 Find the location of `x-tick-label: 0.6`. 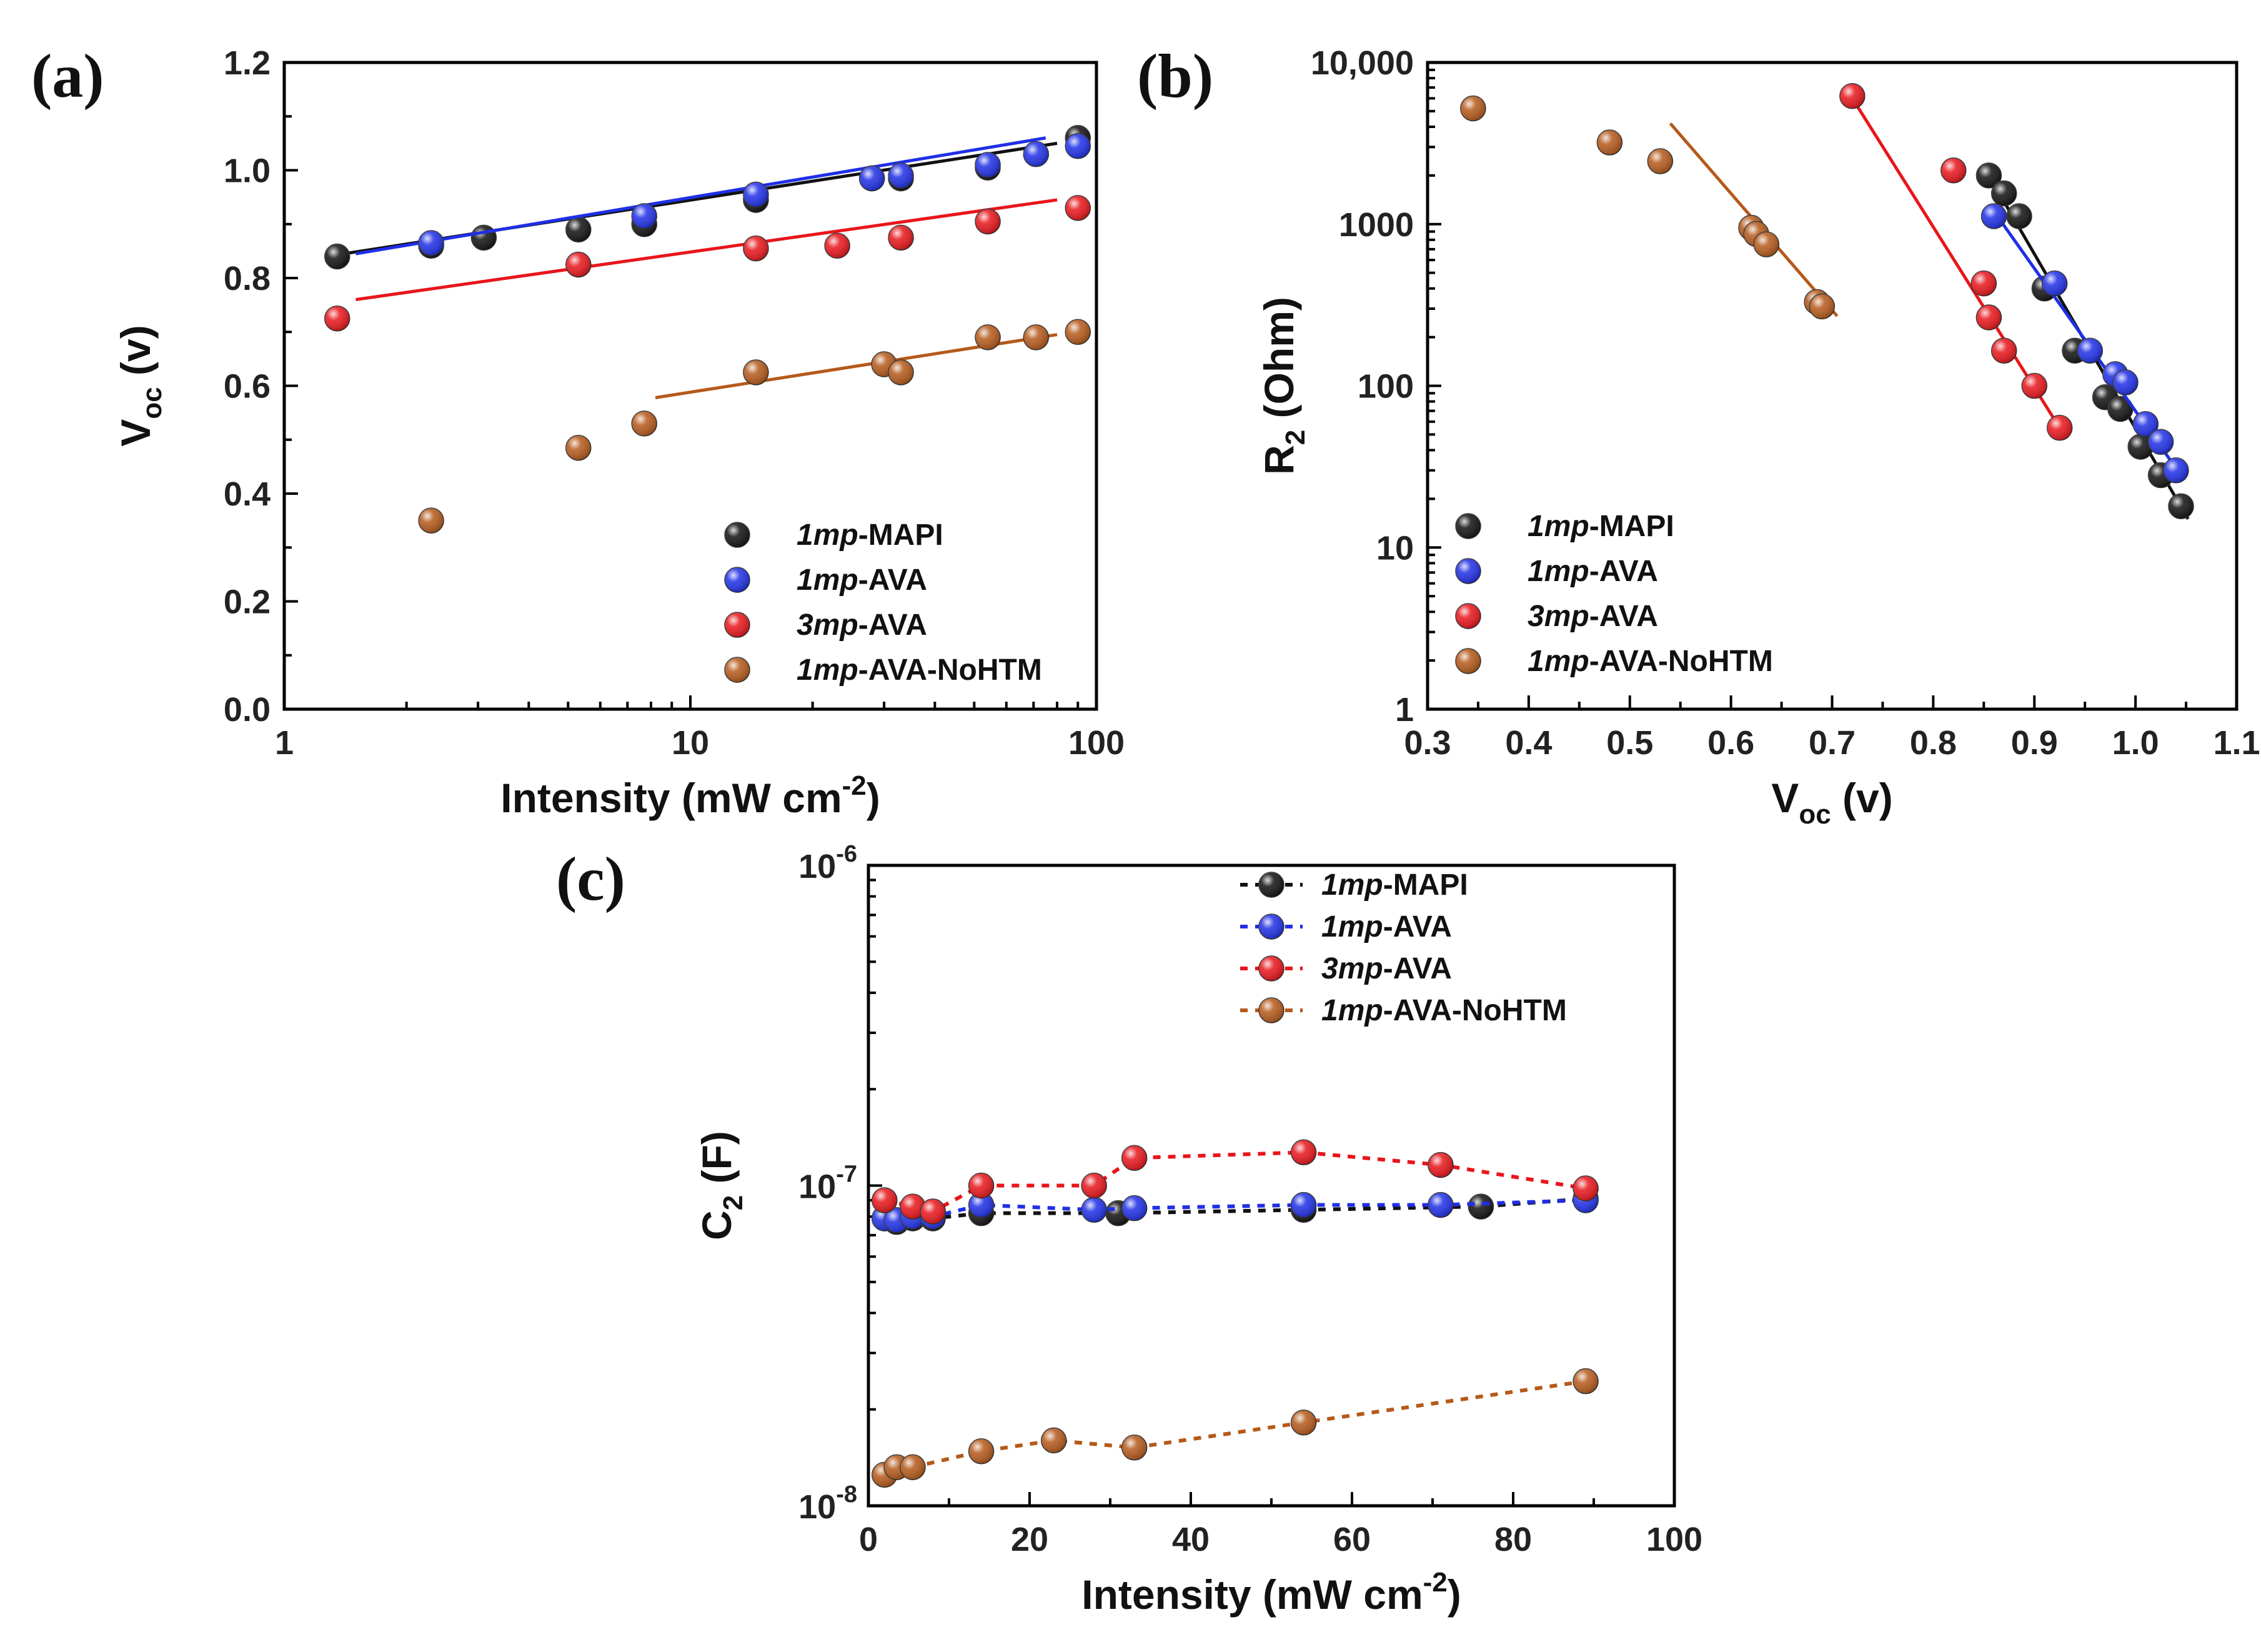

x-tick-label: 0.6 is located at coordinates (1730, 743).